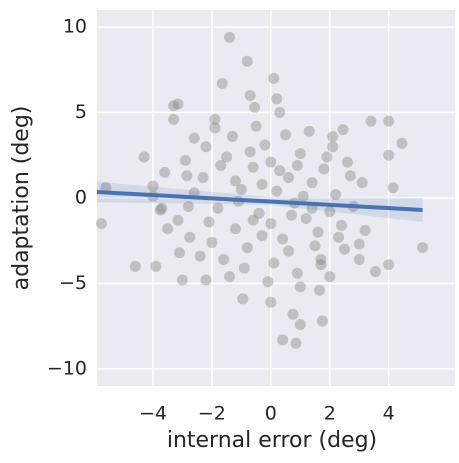  What do you see at coordinates (153, 414) in the screenshot?
I see `x-tick-label: −4` at bounding box center [153, 414].